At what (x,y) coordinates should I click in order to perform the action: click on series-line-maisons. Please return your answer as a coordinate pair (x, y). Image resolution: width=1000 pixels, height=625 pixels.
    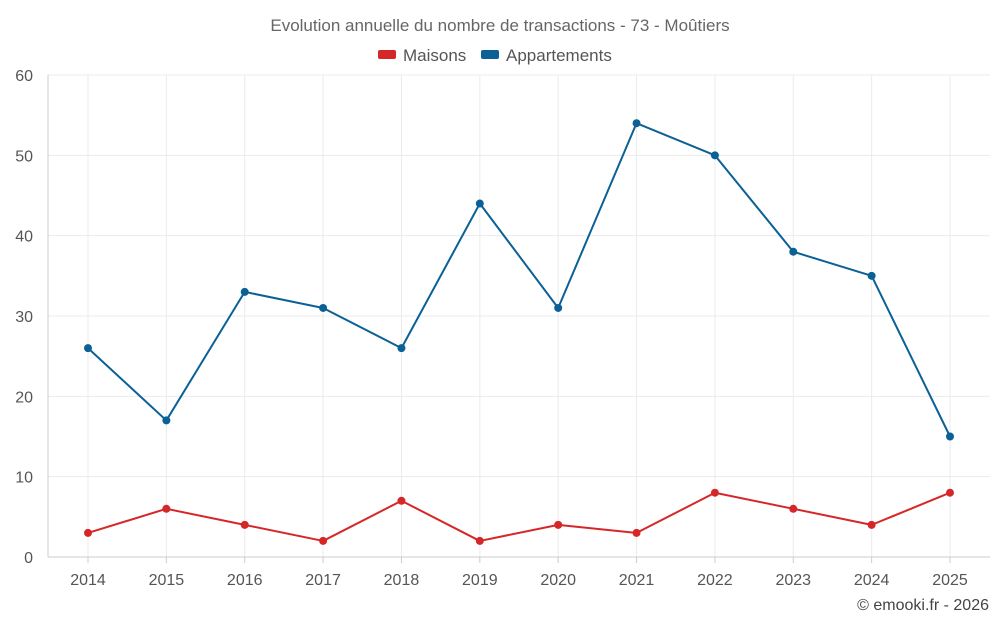
    Looking at the image, I should click on (519, 516).